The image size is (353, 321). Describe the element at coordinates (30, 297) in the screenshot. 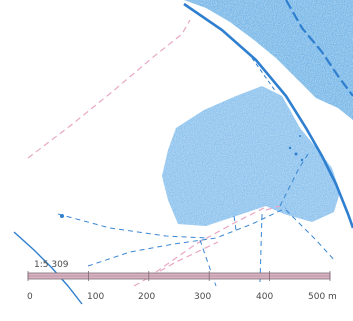

I see `scale-tick-label-0: 0` at that location.